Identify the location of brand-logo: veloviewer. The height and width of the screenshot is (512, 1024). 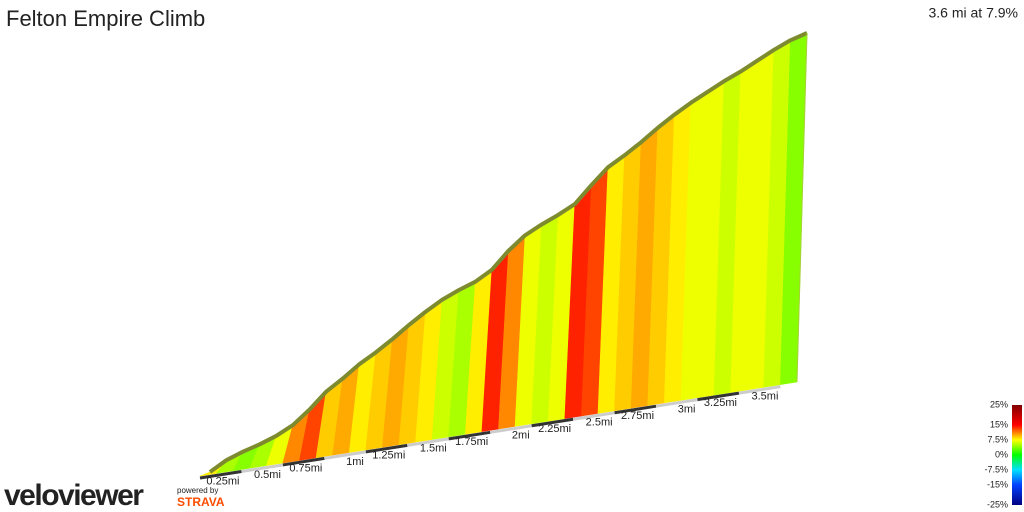
(74, 495).